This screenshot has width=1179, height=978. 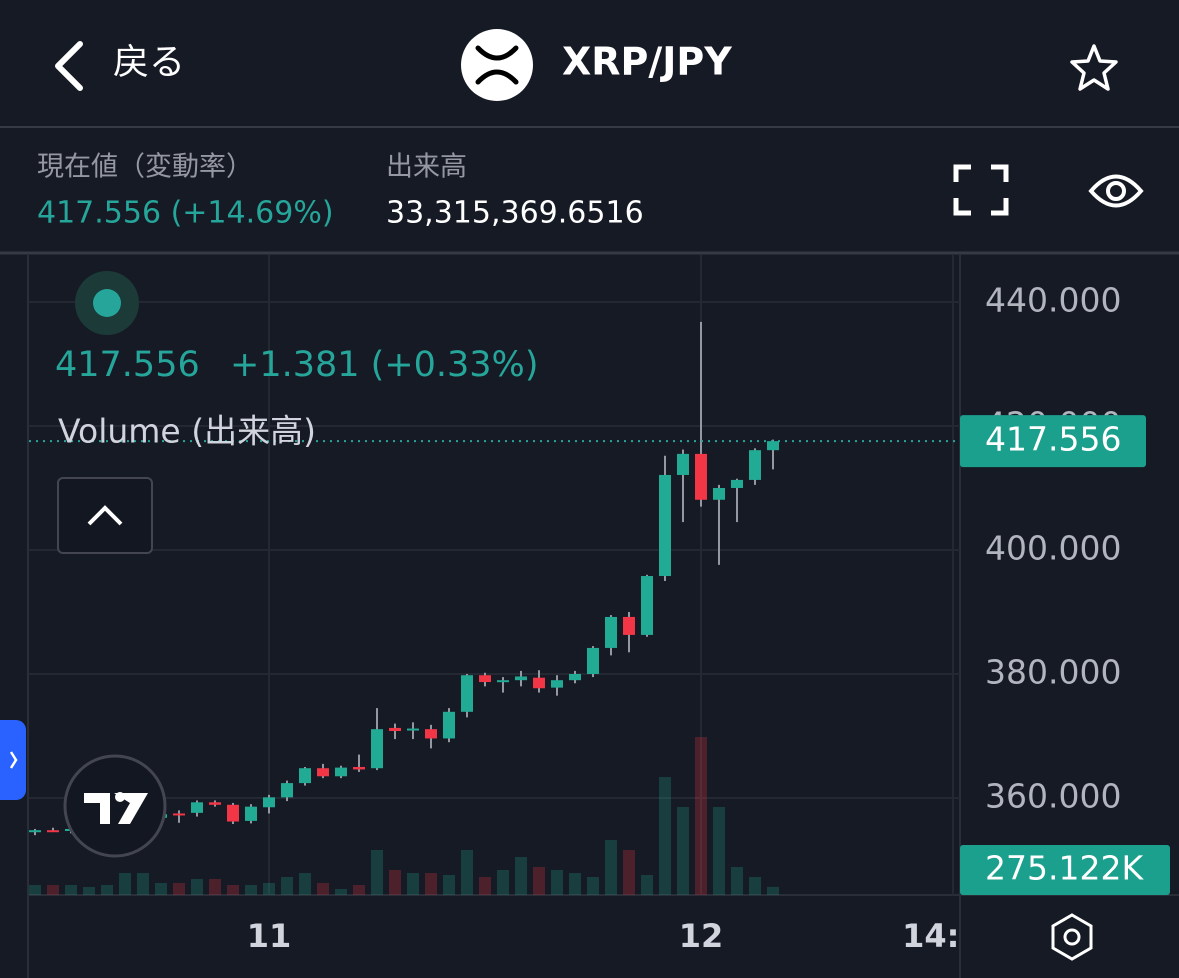 I want to click on price-label: 現在値（変動率）, so click(x=145, y=167).